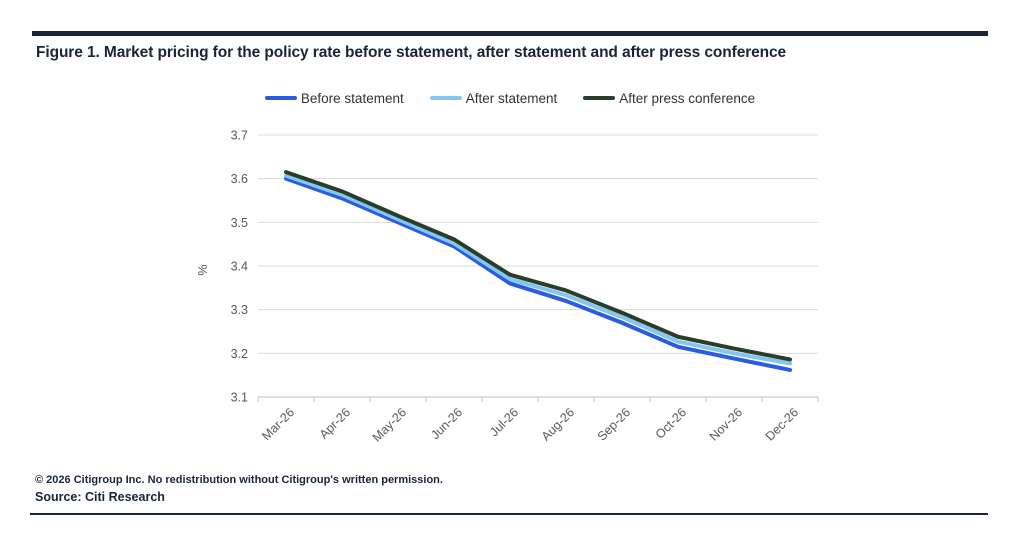 Image resolution: width=1024 pixels, height=540 pixels. What do you see at coordinates (335, 423) in the screenshot?
I see `x-tick-label: Apr-26` at bounding box center [335, 423].